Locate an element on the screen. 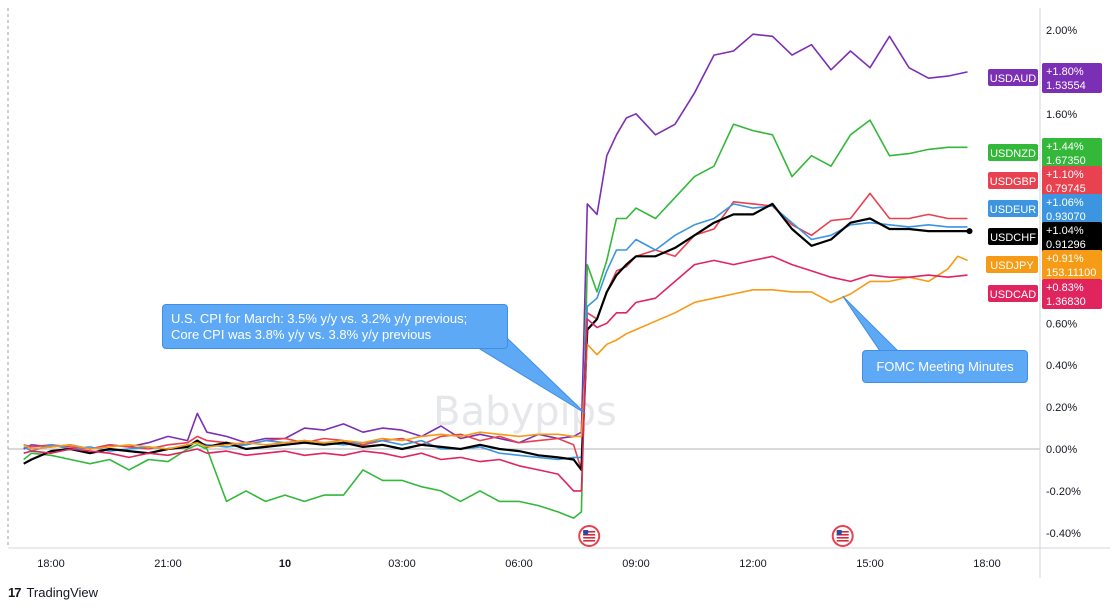  series-label-usdnzd: USDNZD +1.44% 1.67350 is located at coordinates (1045, 153).